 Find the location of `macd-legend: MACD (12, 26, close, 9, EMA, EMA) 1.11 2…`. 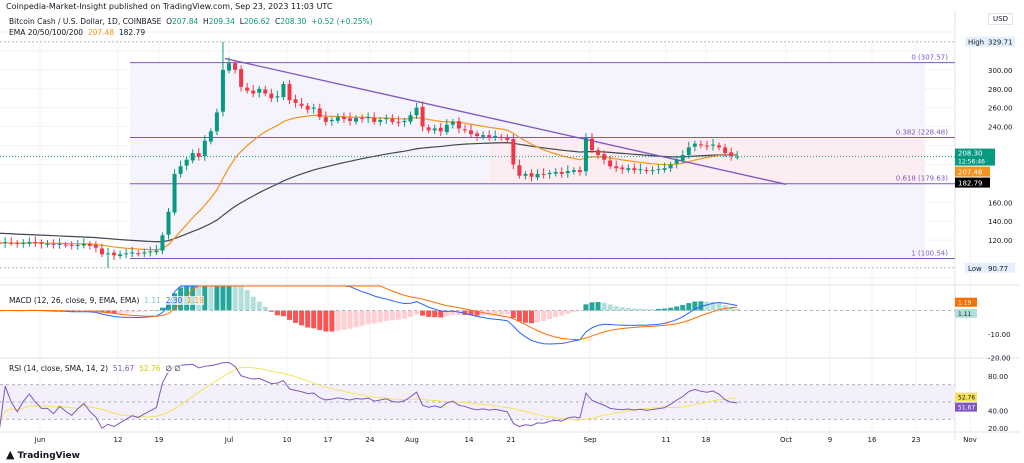

macd-legend: MACD (12, 26, close, 9, EMA, EMA) 1.11 2… is located at coordinates (106, 300).